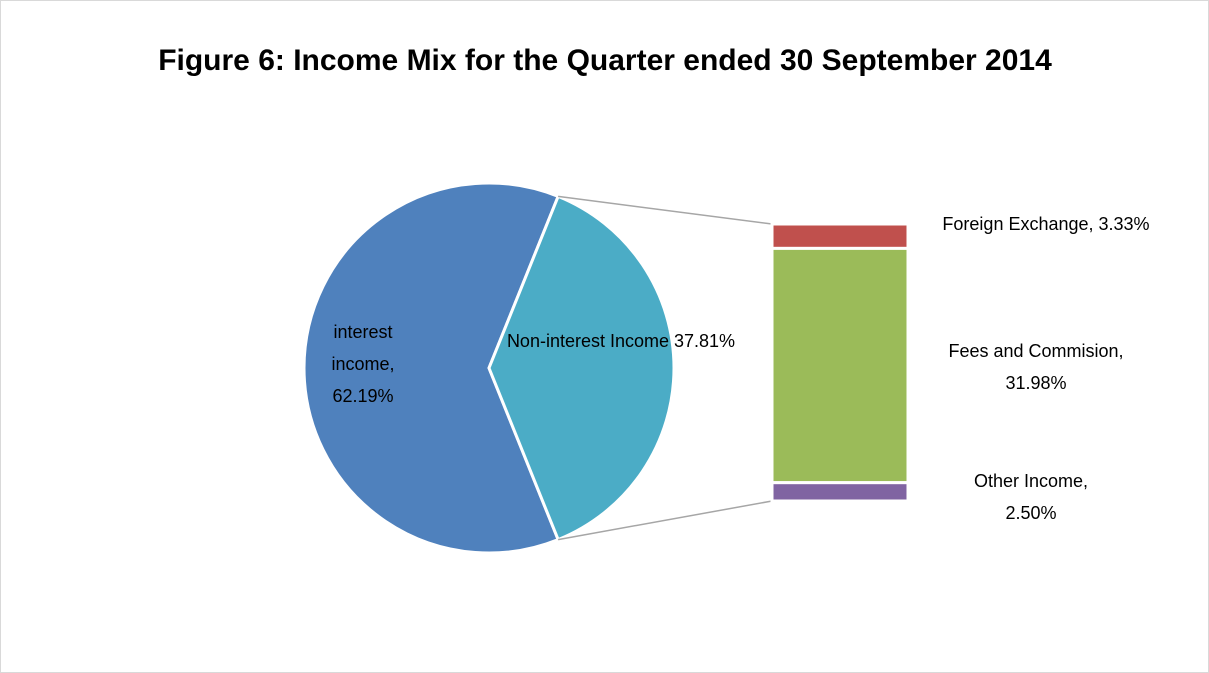 The height and width of the screenshot is (673, 1209). I want to click on data-label: Other Income, 2.50%, so click(1031, 497).